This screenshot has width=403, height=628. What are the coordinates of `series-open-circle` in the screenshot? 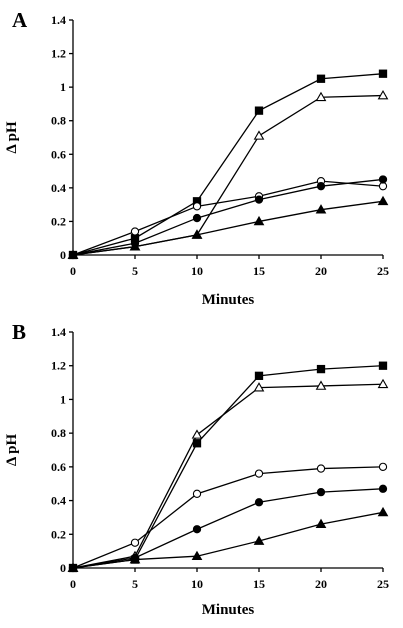 It's located at (228, 517).